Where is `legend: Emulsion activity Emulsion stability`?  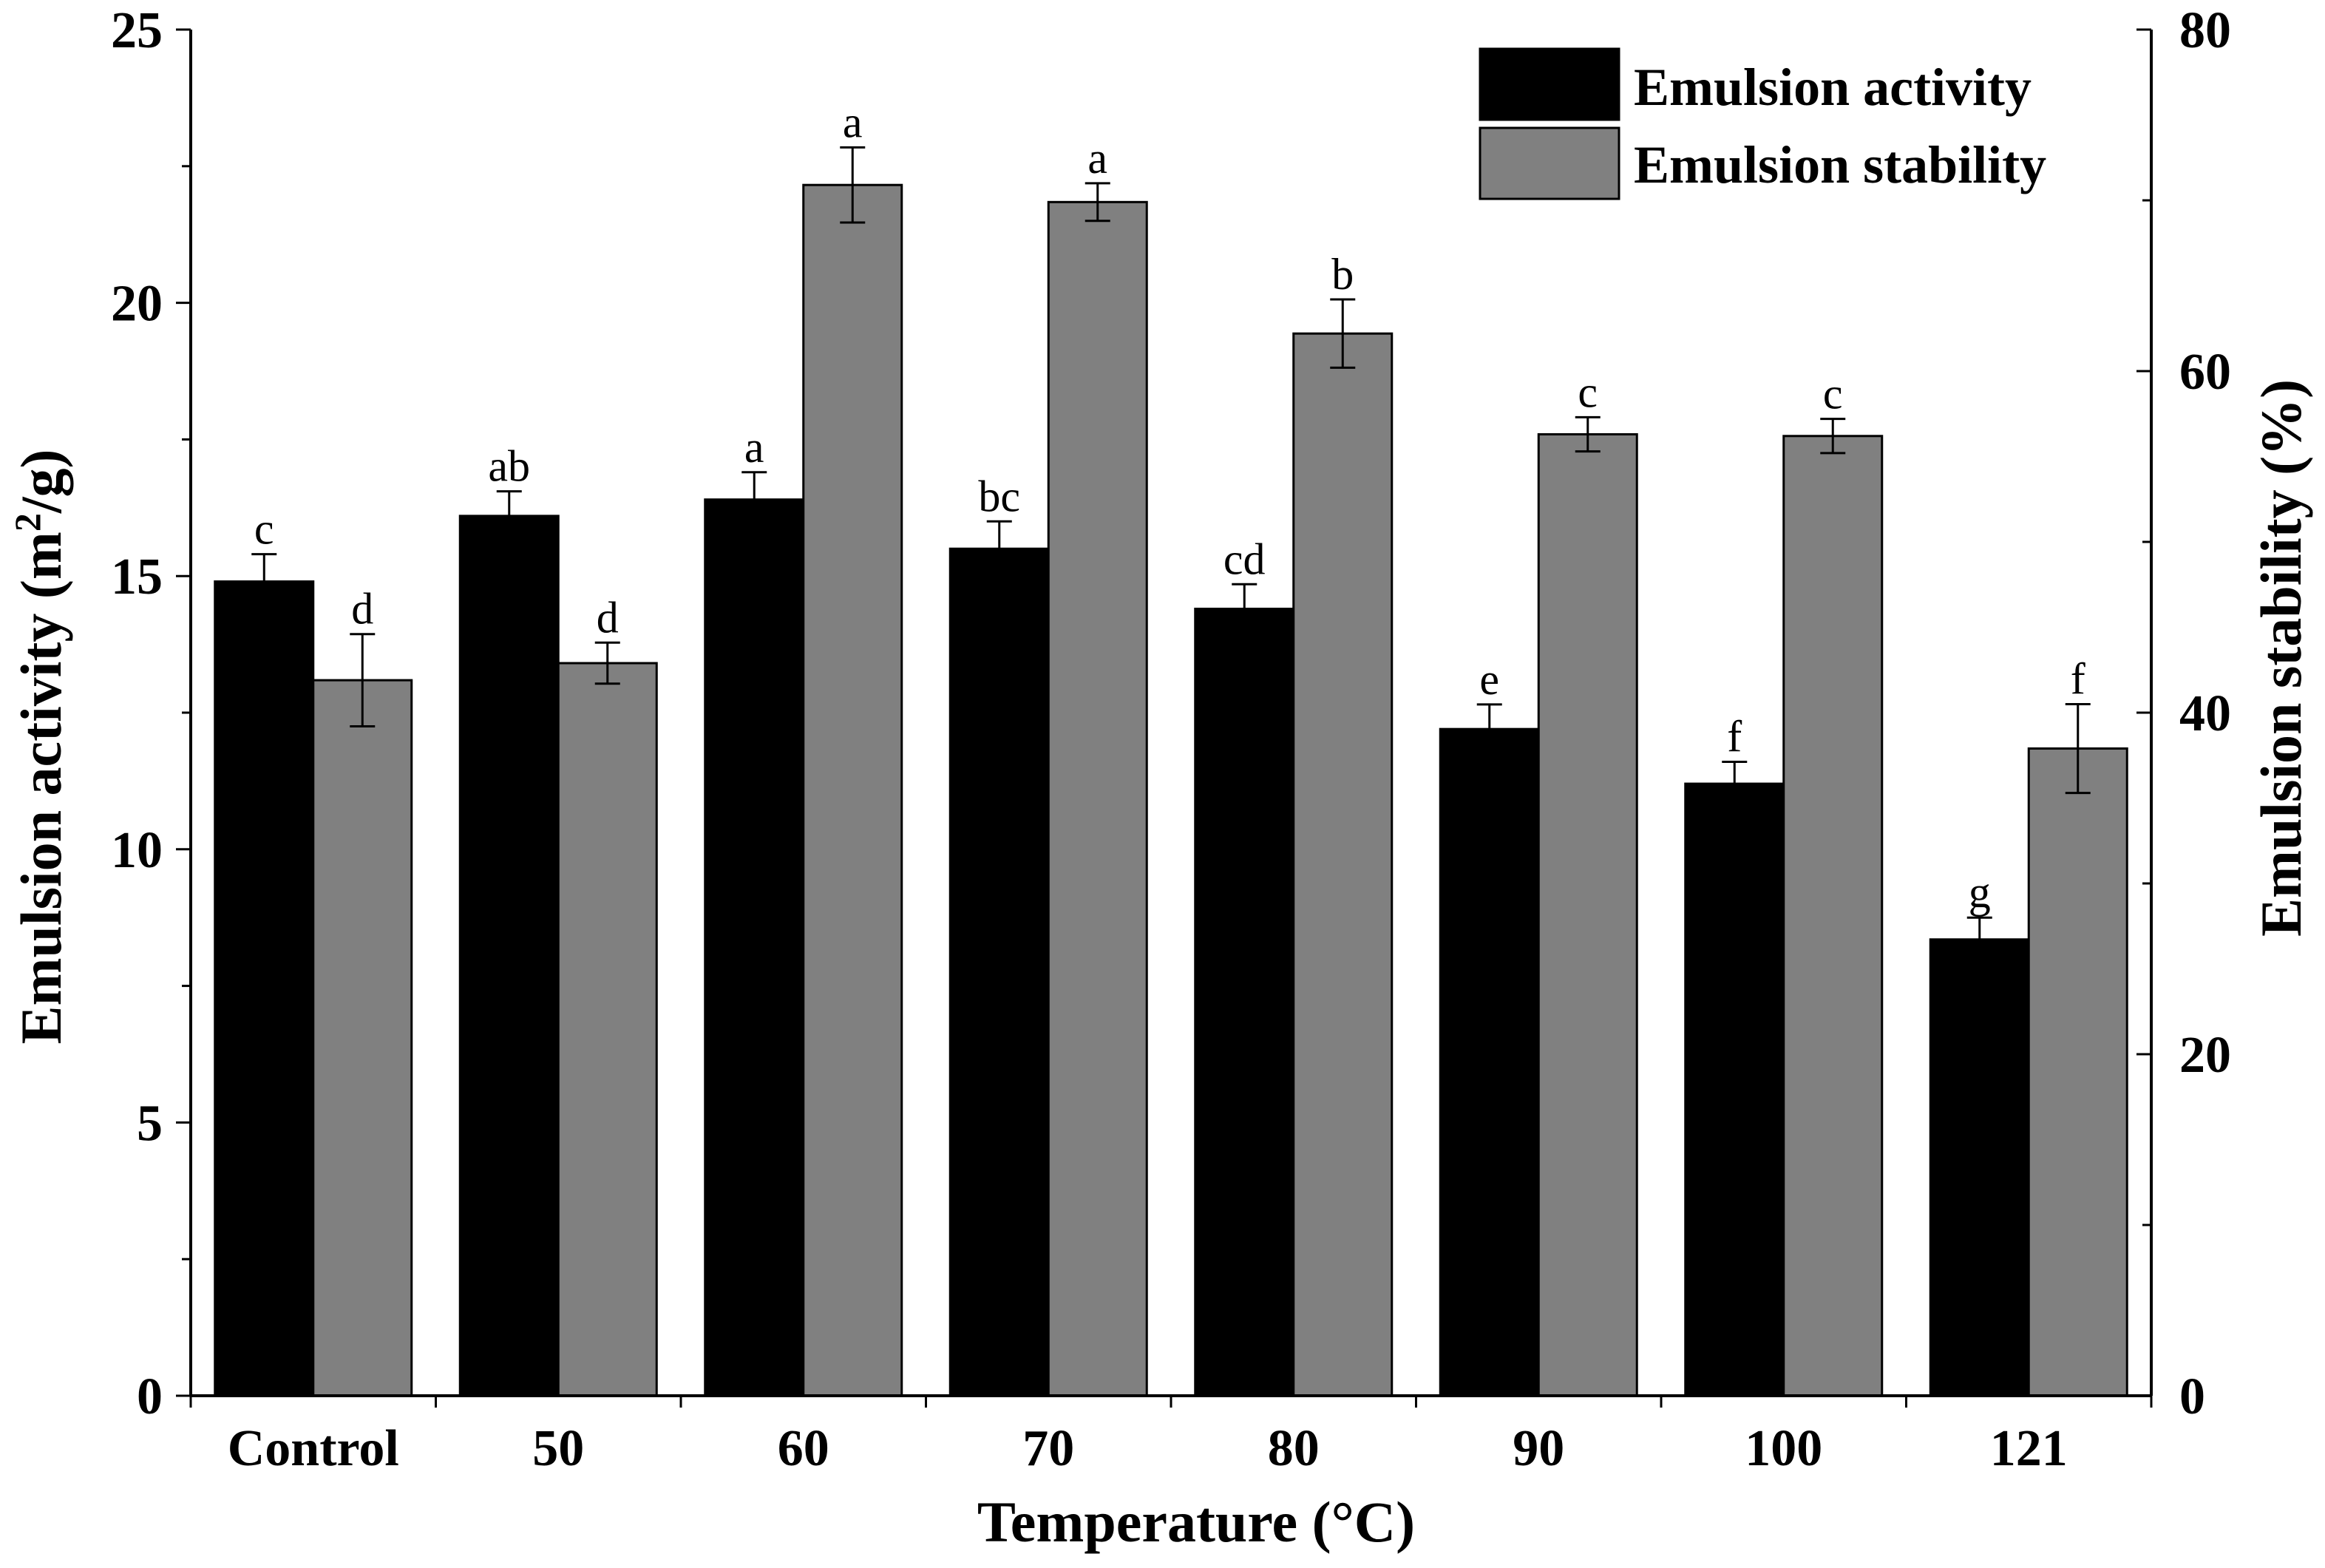
legend: Emulsion activity Emulsion stability is located at coordinates (1763, 123).